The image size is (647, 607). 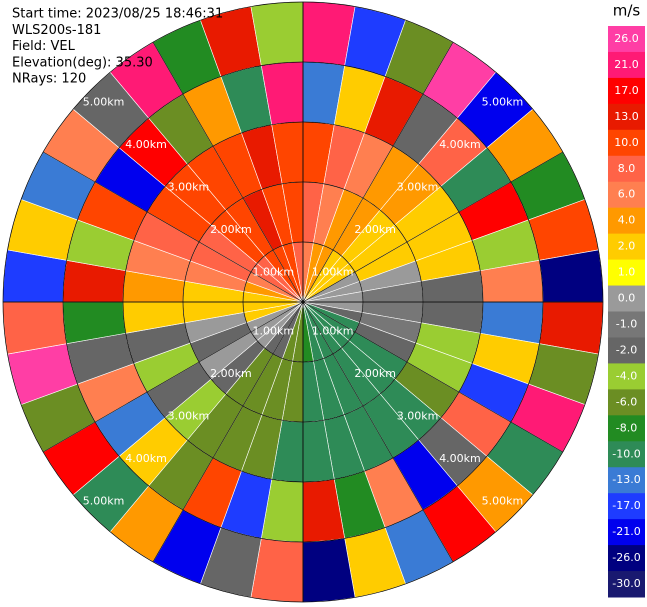 I want to click on info-line: NRays: 120, so click(x=49, y=79).